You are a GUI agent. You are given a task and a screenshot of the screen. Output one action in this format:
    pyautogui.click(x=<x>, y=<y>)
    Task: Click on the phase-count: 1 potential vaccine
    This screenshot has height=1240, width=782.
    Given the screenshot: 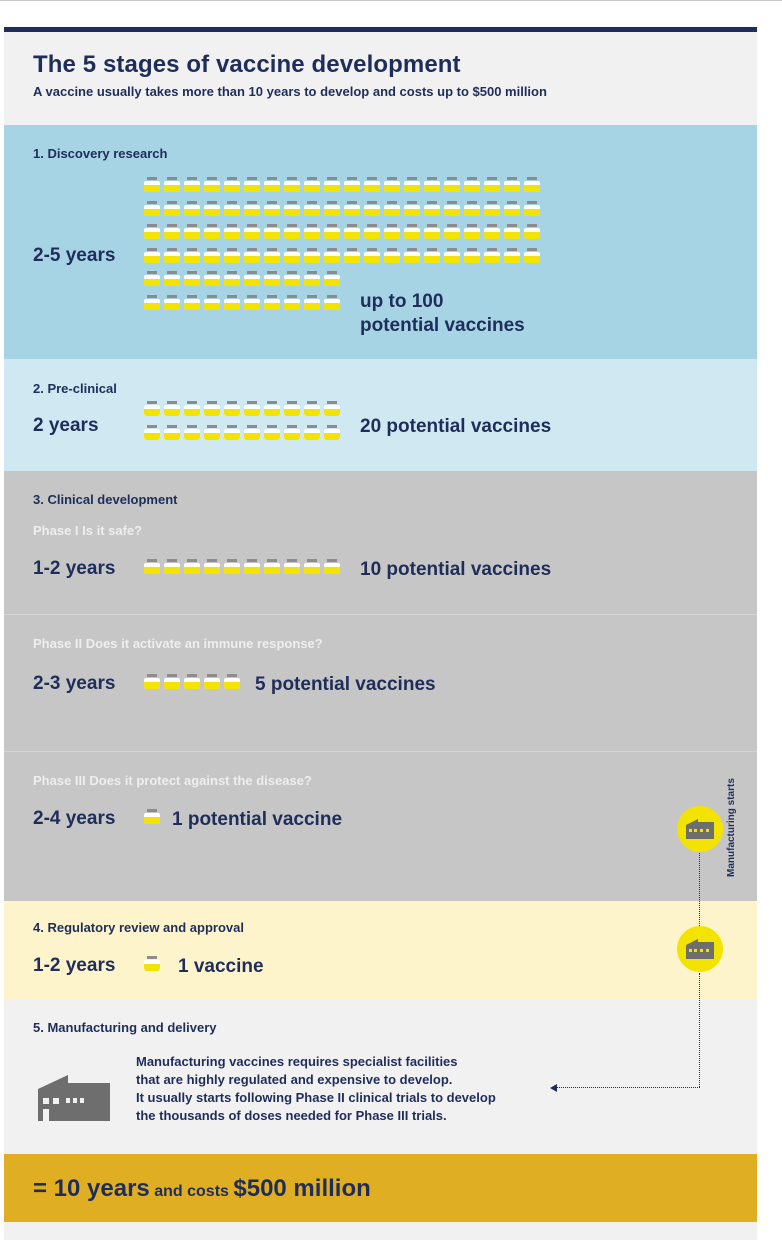 What is the action you would take?
    pyautogui.click(x=257, y=819)
    